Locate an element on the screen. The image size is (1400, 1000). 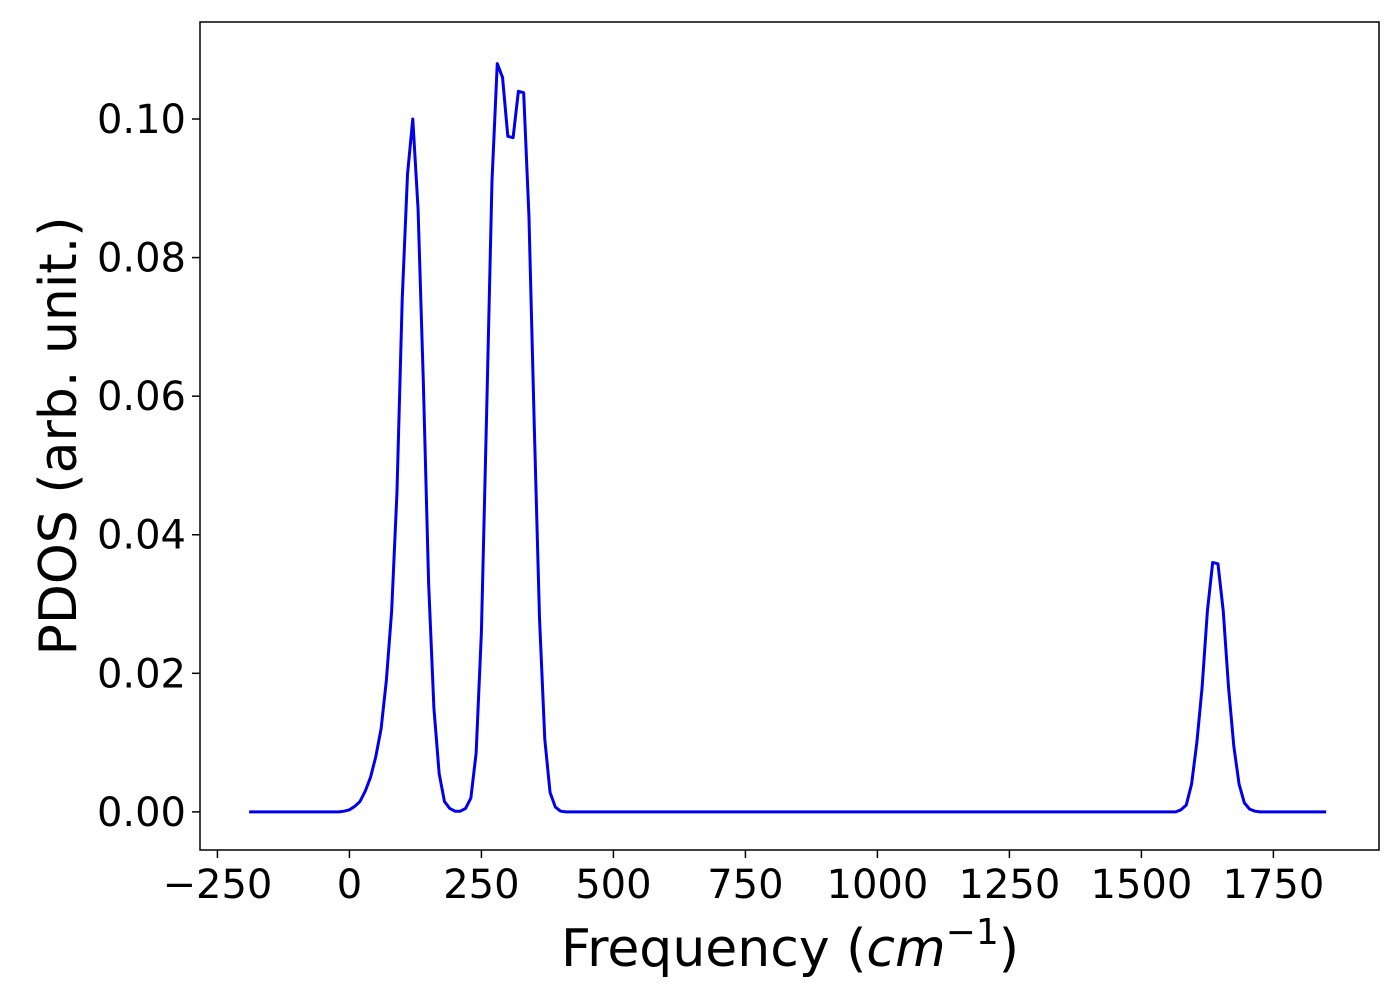
x-tick-label: 1250 is located at coordinates (1010, 885).